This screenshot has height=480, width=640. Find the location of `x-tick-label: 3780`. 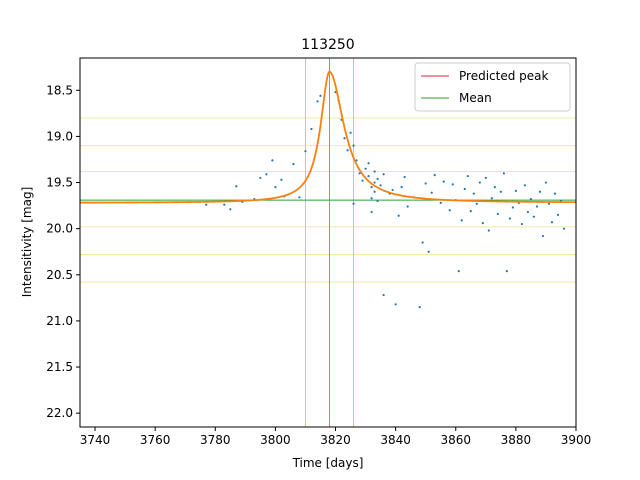

x-tick-label: 3780 is located at coordinates (215, 440).